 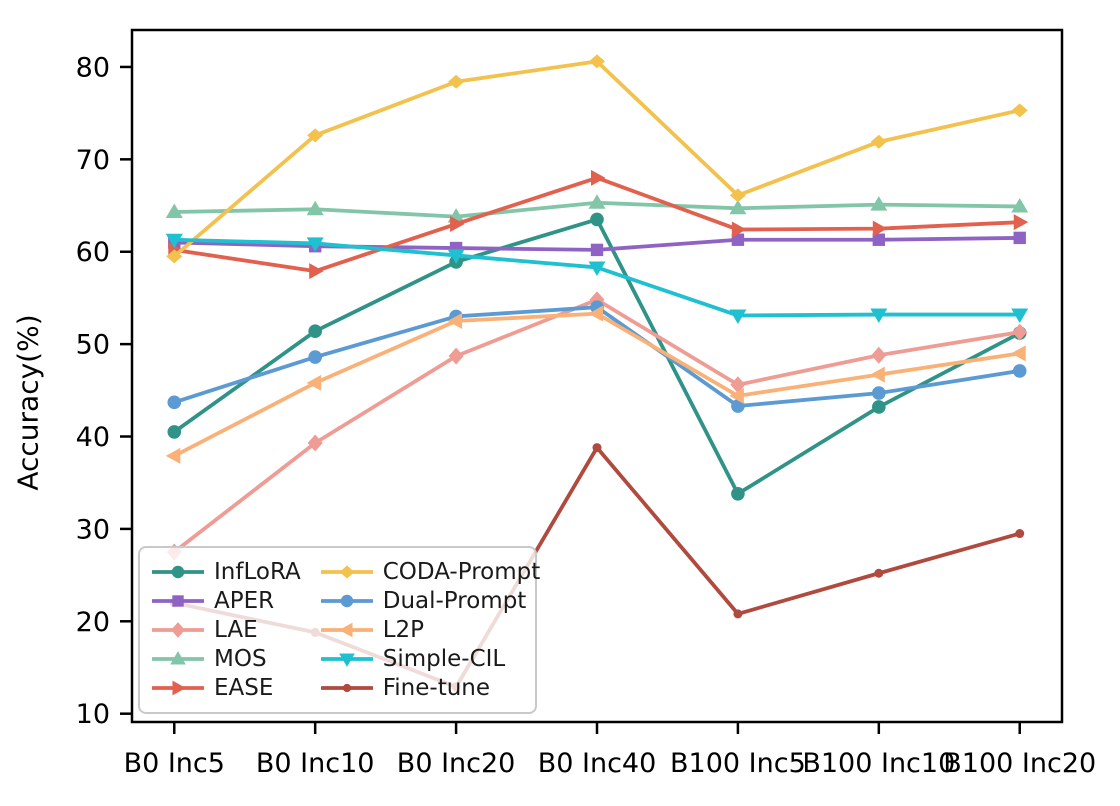 I want to click on legend-coda-prompt-marker-icon, so click(x=346, y=572).